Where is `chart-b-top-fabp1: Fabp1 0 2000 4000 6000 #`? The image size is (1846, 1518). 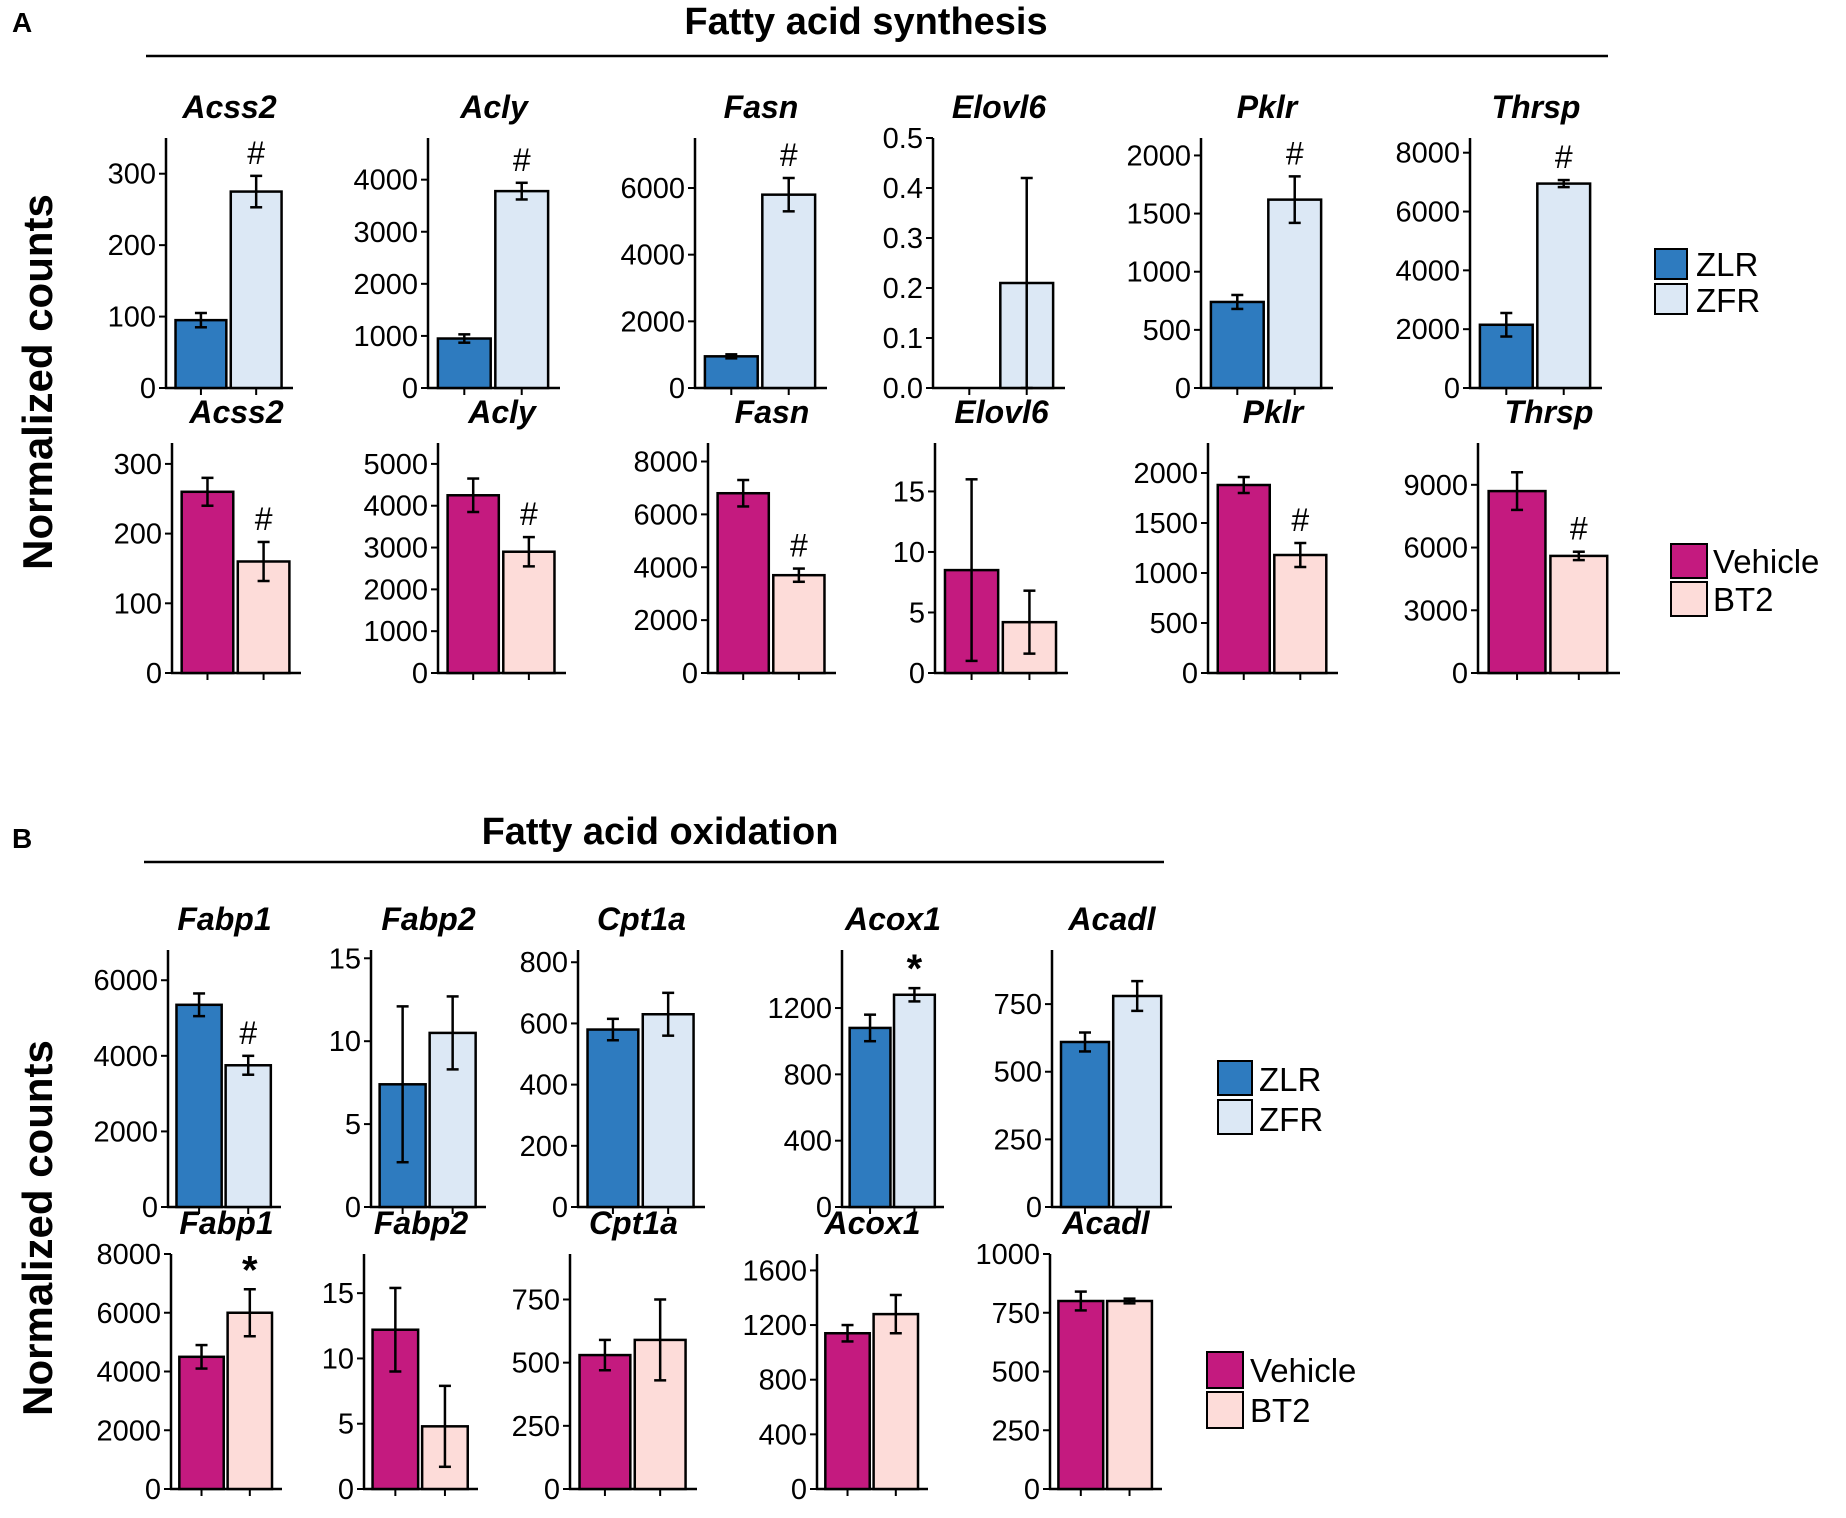 chart-b-top-fabp1: Fabp1 0 2000 4000 6000 # is located at coordinates (187, 1062).